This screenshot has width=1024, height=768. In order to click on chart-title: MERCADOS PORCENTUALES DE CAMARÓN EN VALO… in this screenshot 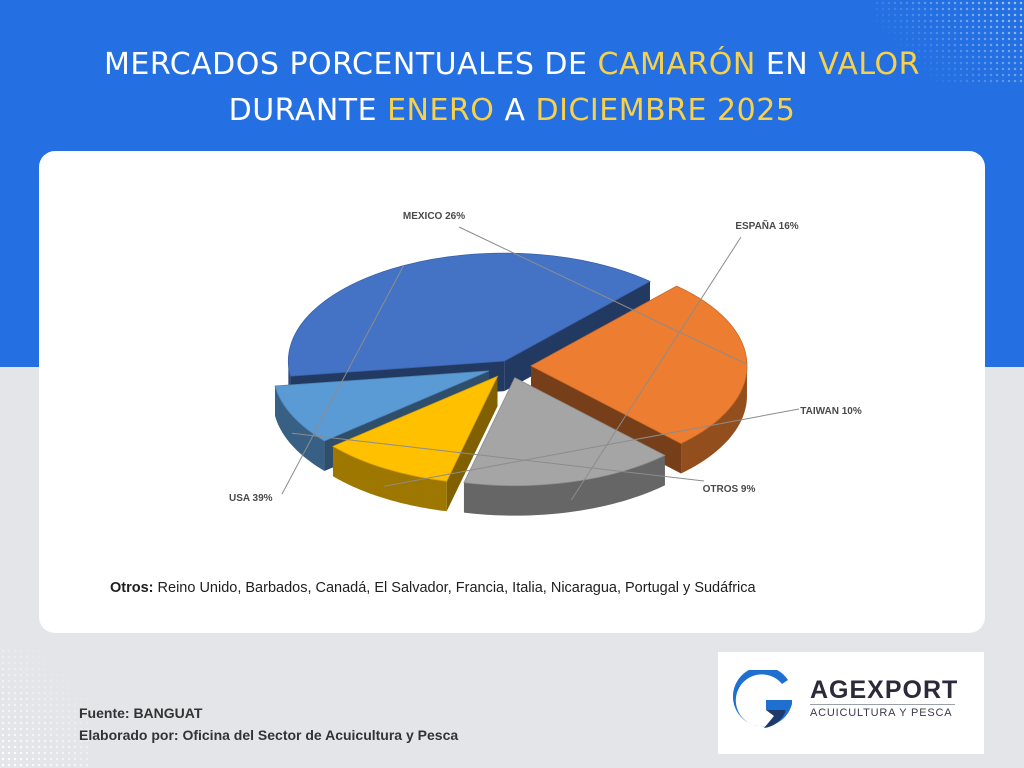, I will do `click(512, 88)`.